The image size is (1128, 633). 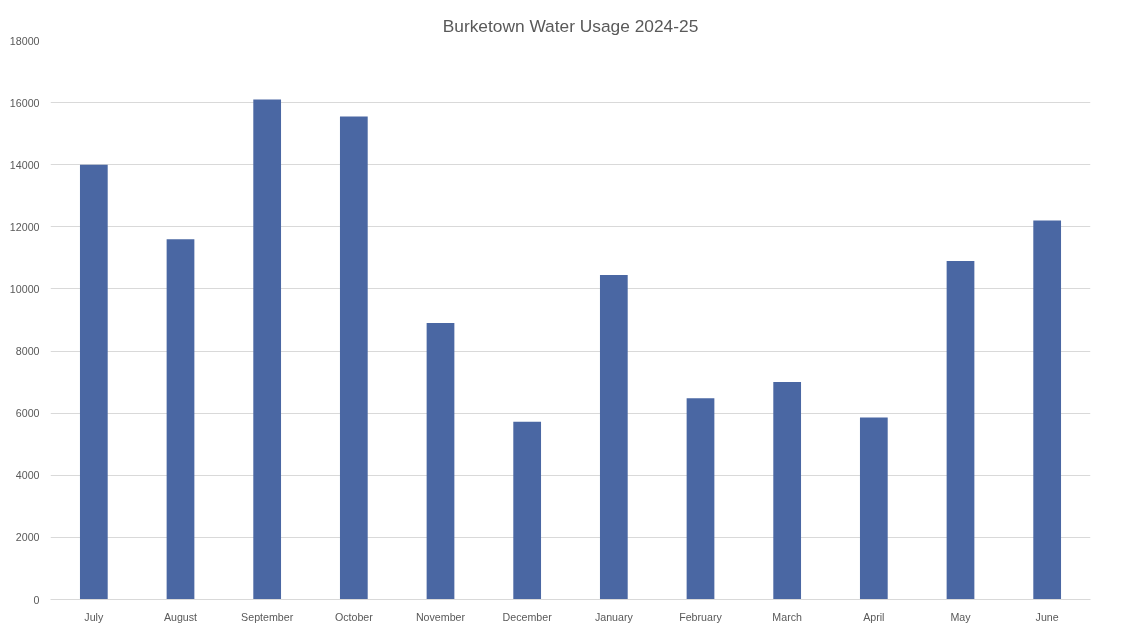 What do you see at coordinates (27, 475) in the screenshot?
I see `y-tick-label: 4000` at bounding box center [27, 475].